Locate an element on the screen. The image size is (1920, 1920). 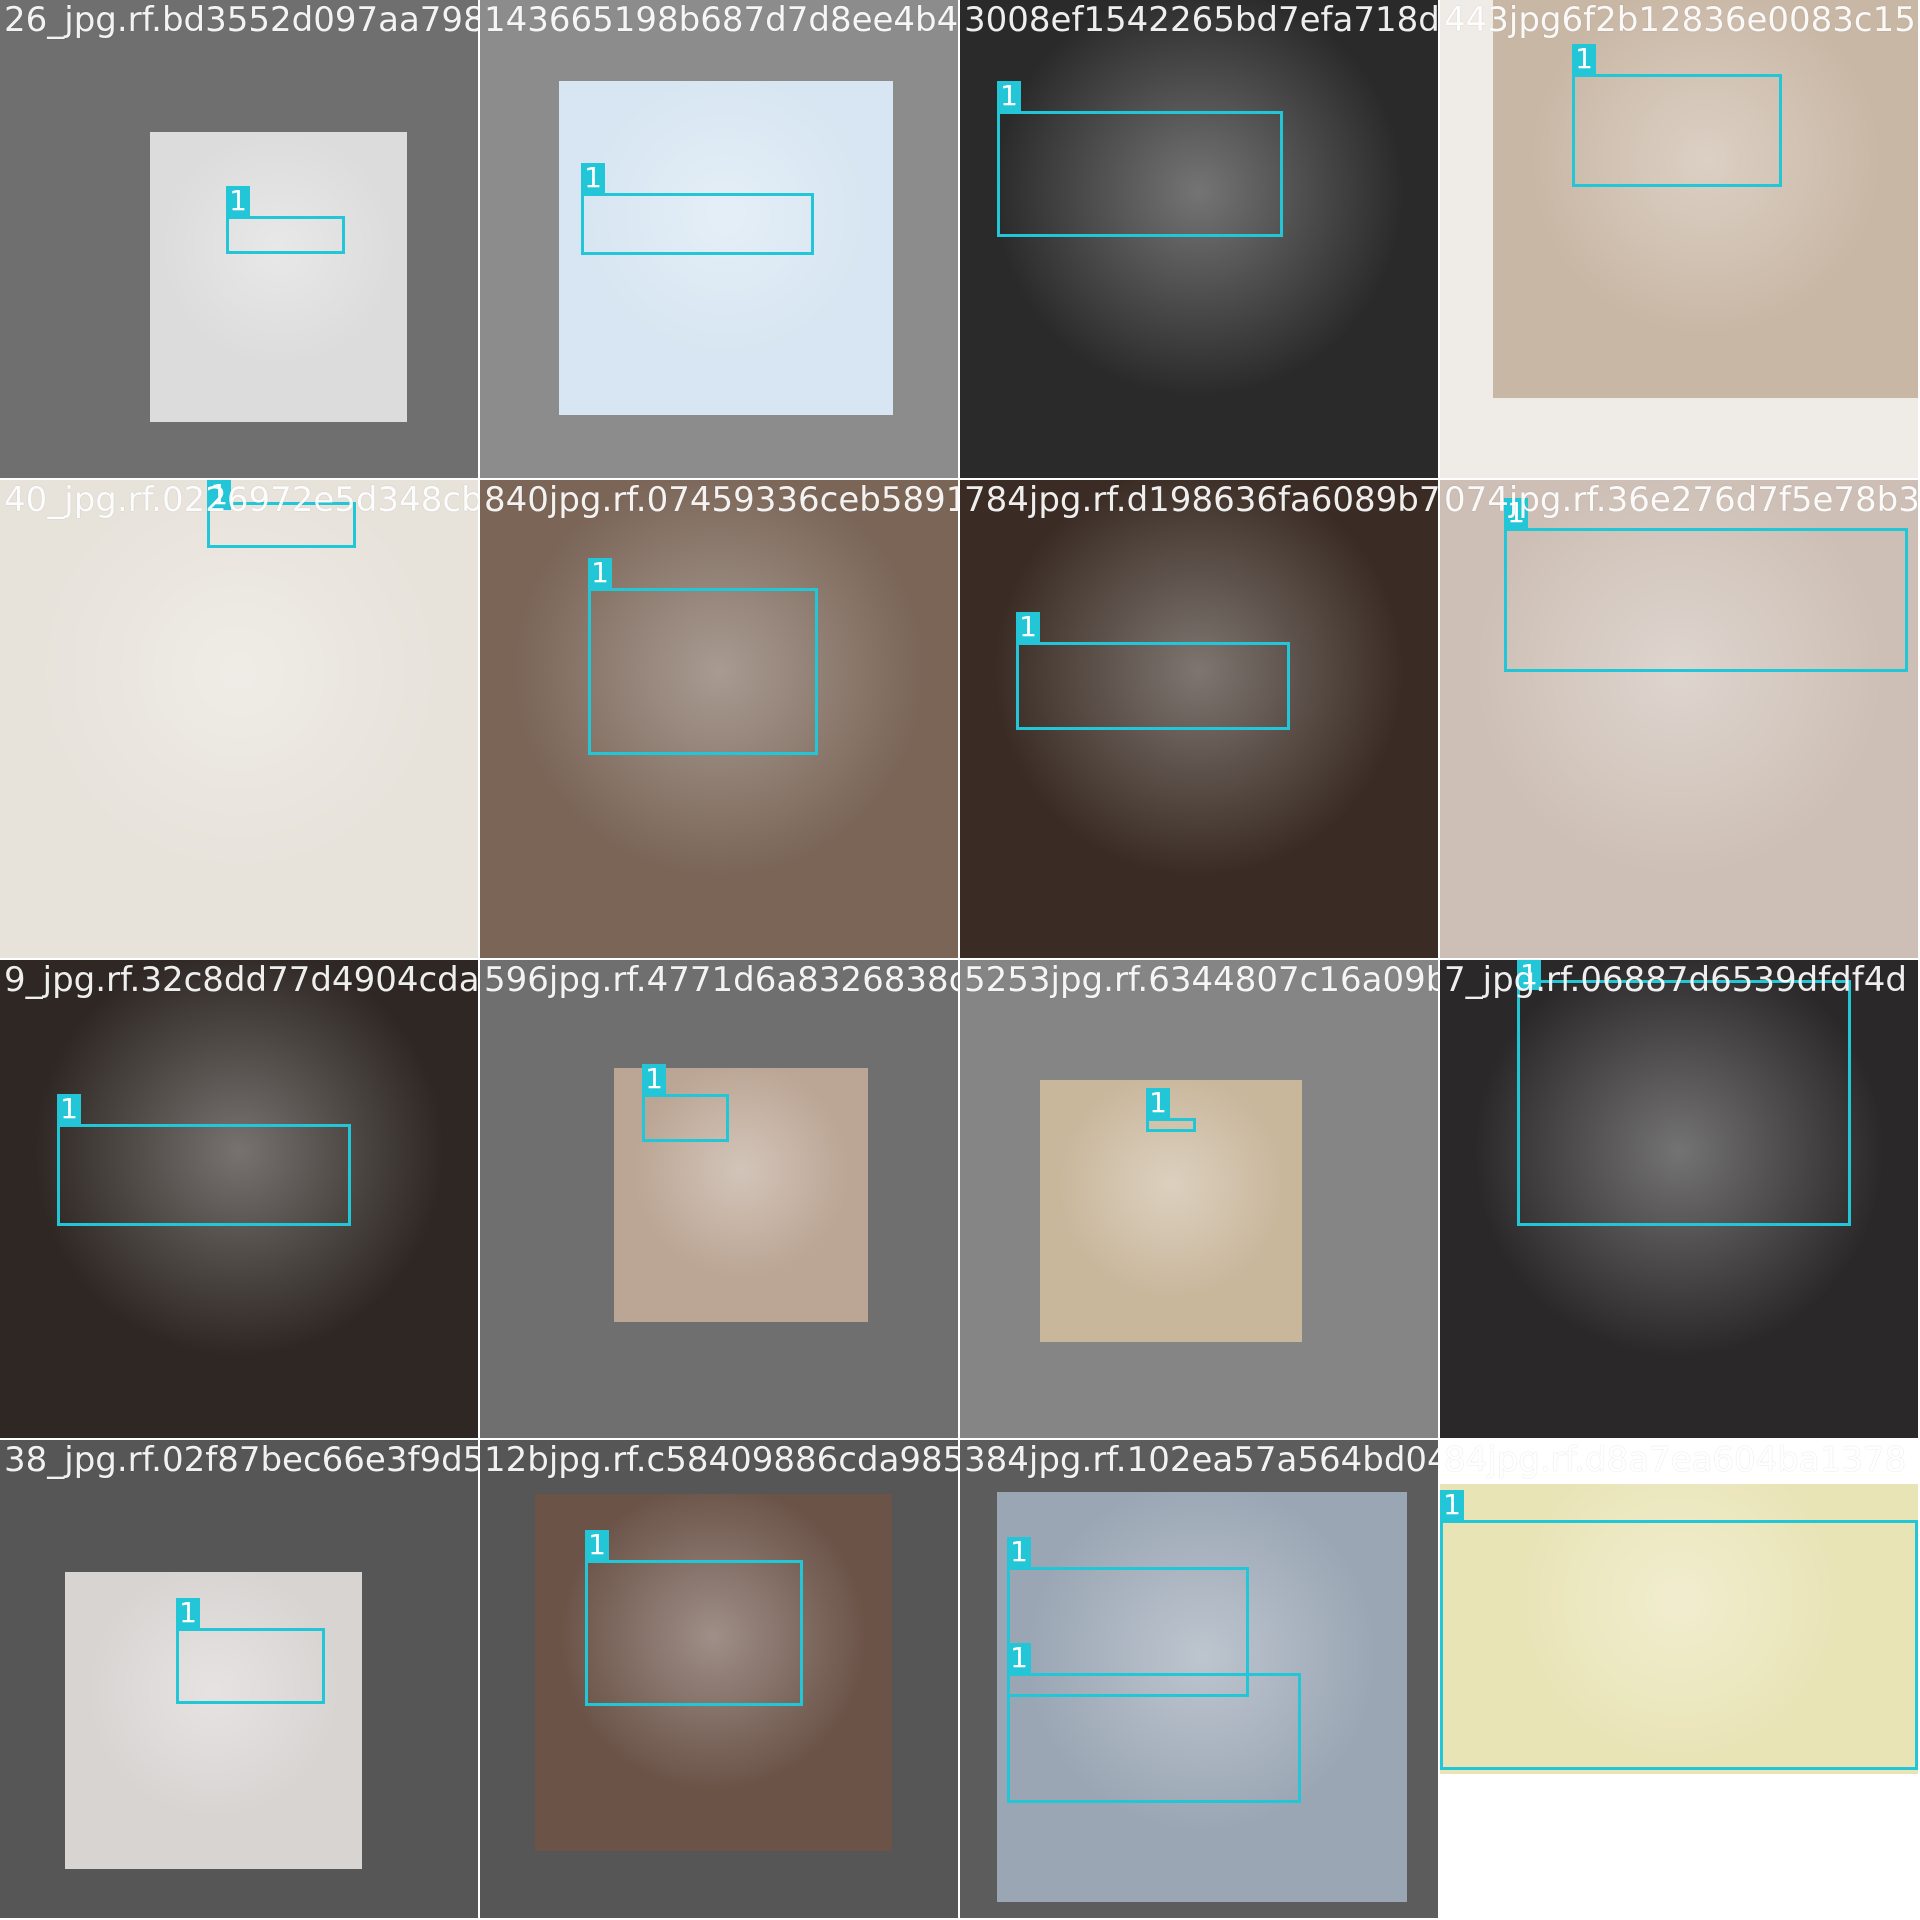
grid-cell: 1 7_jpg.rf.06887d6539dfdf4d is located at coordinates (1679, 1199).